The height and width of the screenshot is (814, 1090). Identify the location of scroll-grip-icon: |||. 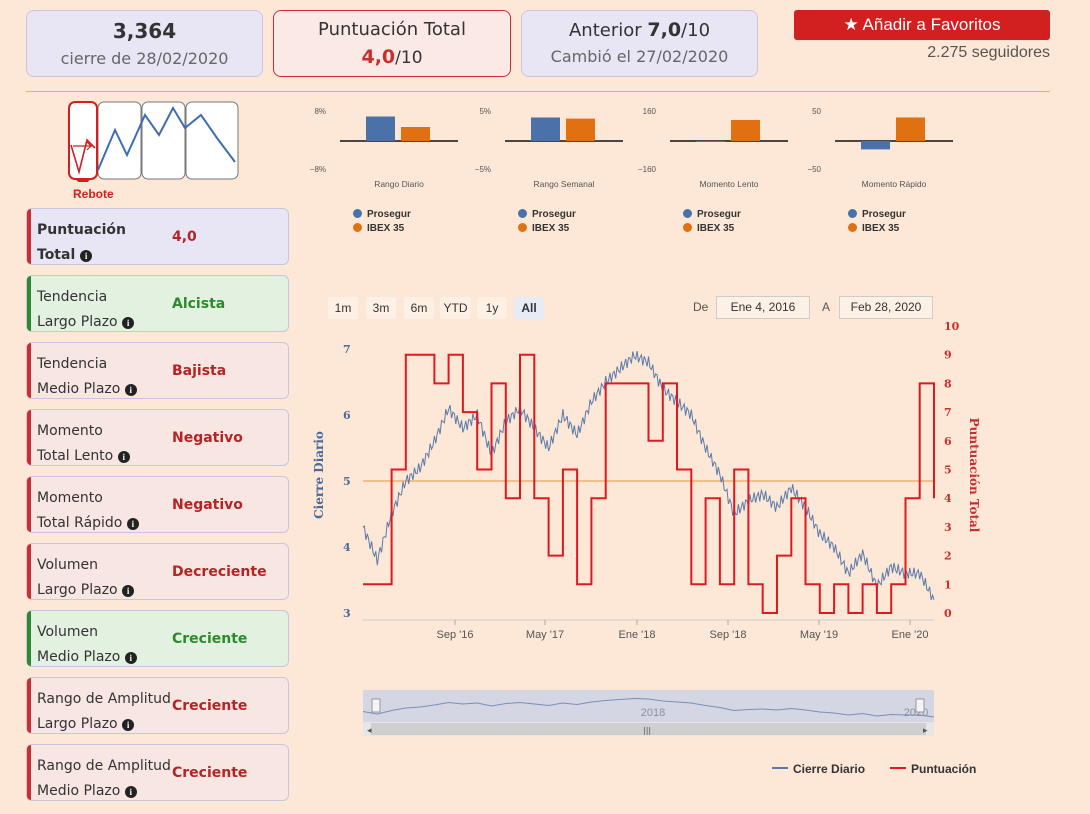
(647, 730).